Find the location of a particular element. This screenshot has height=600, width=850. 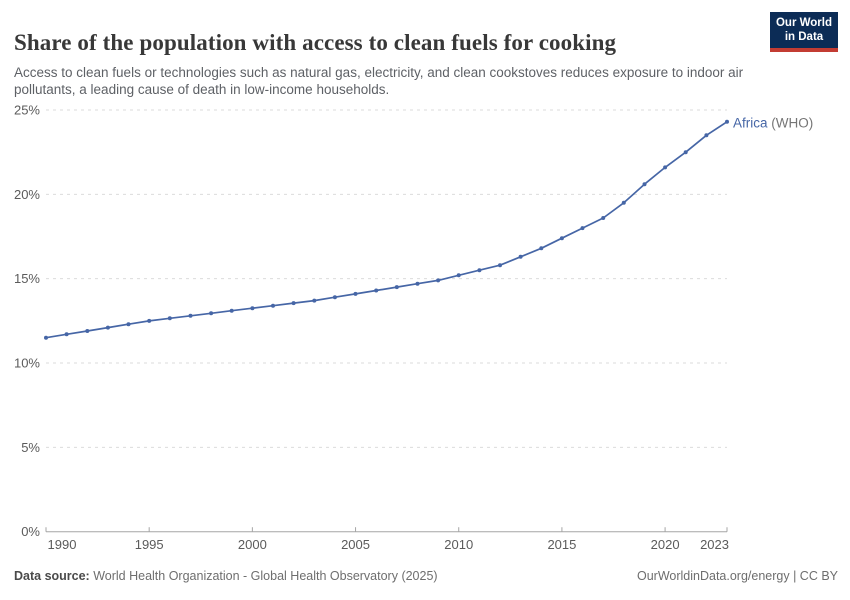

owid-logo: Our World in Data is located at coordinates (804, 32).